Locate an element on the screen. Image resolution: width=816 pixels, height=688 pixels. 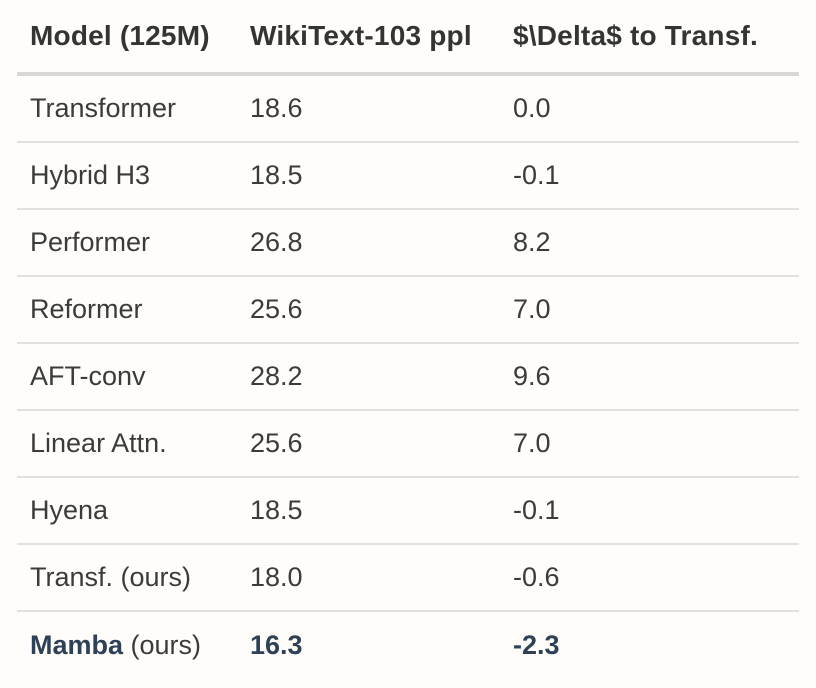
model-name-cell: AFT-conv is located at coordinates (127, 376).